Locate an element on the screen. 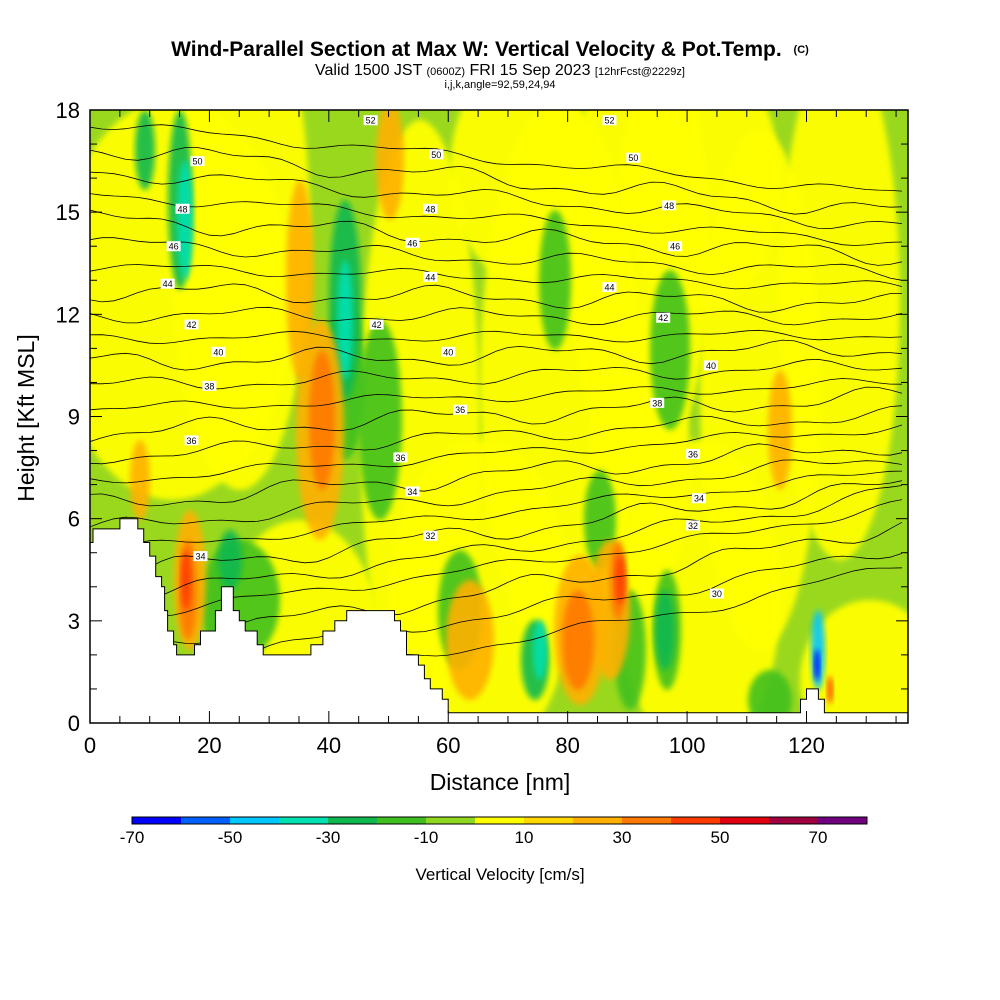 The image size is (1000, 1000). contour-label-text: 42 is located at coordinates (377, 325).